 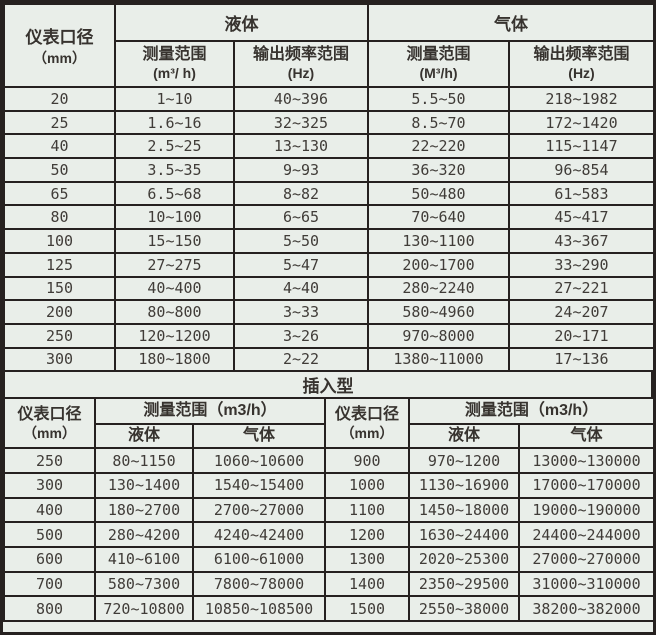 I want to click on gas-freq-cell: 17~136, so click(x=580, y=359).